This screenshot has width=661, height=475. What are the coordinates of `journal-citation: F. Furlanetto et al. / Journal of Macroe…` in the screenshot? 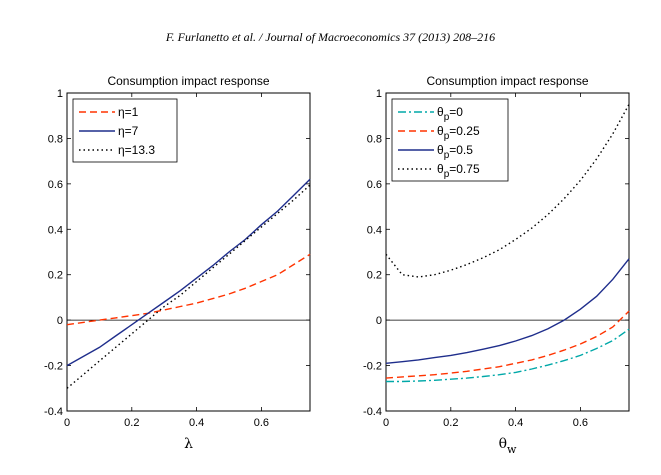 It's located at (330, 37).